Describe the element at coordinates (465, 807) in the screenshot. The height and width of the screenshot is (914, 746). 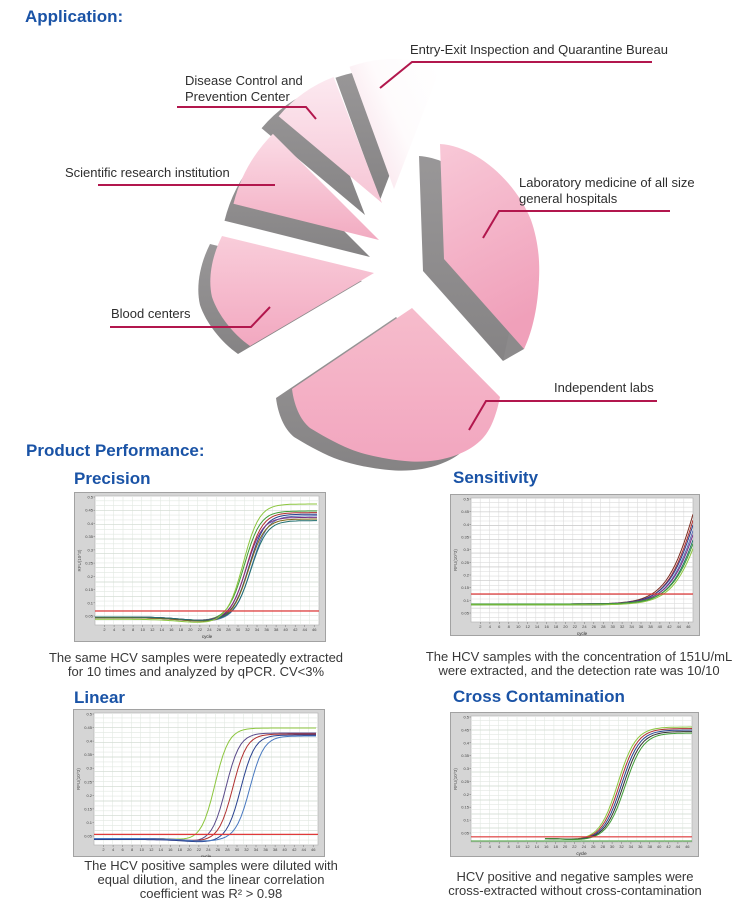
I see `svg-text: 0.15` at that location.